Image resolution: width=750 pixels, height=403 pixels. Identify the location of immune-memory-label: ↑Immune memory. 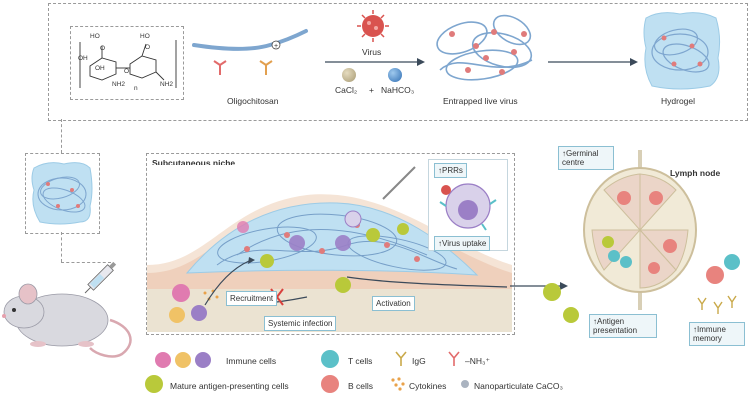
(717, 334).